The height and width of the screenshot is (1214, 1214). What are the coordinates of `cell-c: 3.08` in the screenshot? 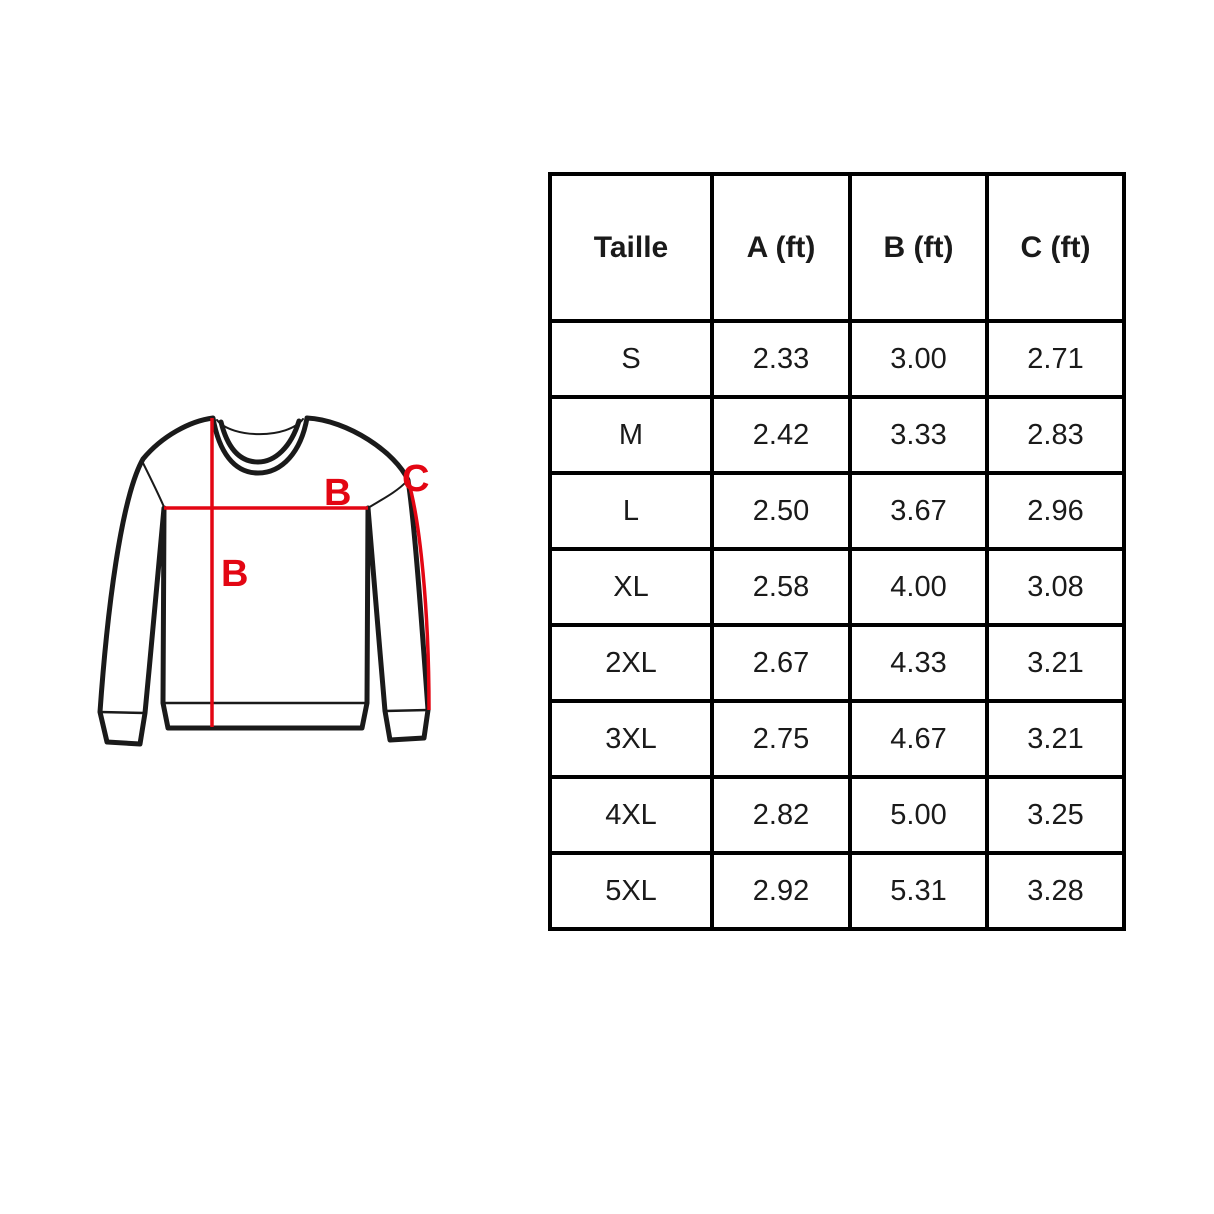 It's located at (1055, 587).